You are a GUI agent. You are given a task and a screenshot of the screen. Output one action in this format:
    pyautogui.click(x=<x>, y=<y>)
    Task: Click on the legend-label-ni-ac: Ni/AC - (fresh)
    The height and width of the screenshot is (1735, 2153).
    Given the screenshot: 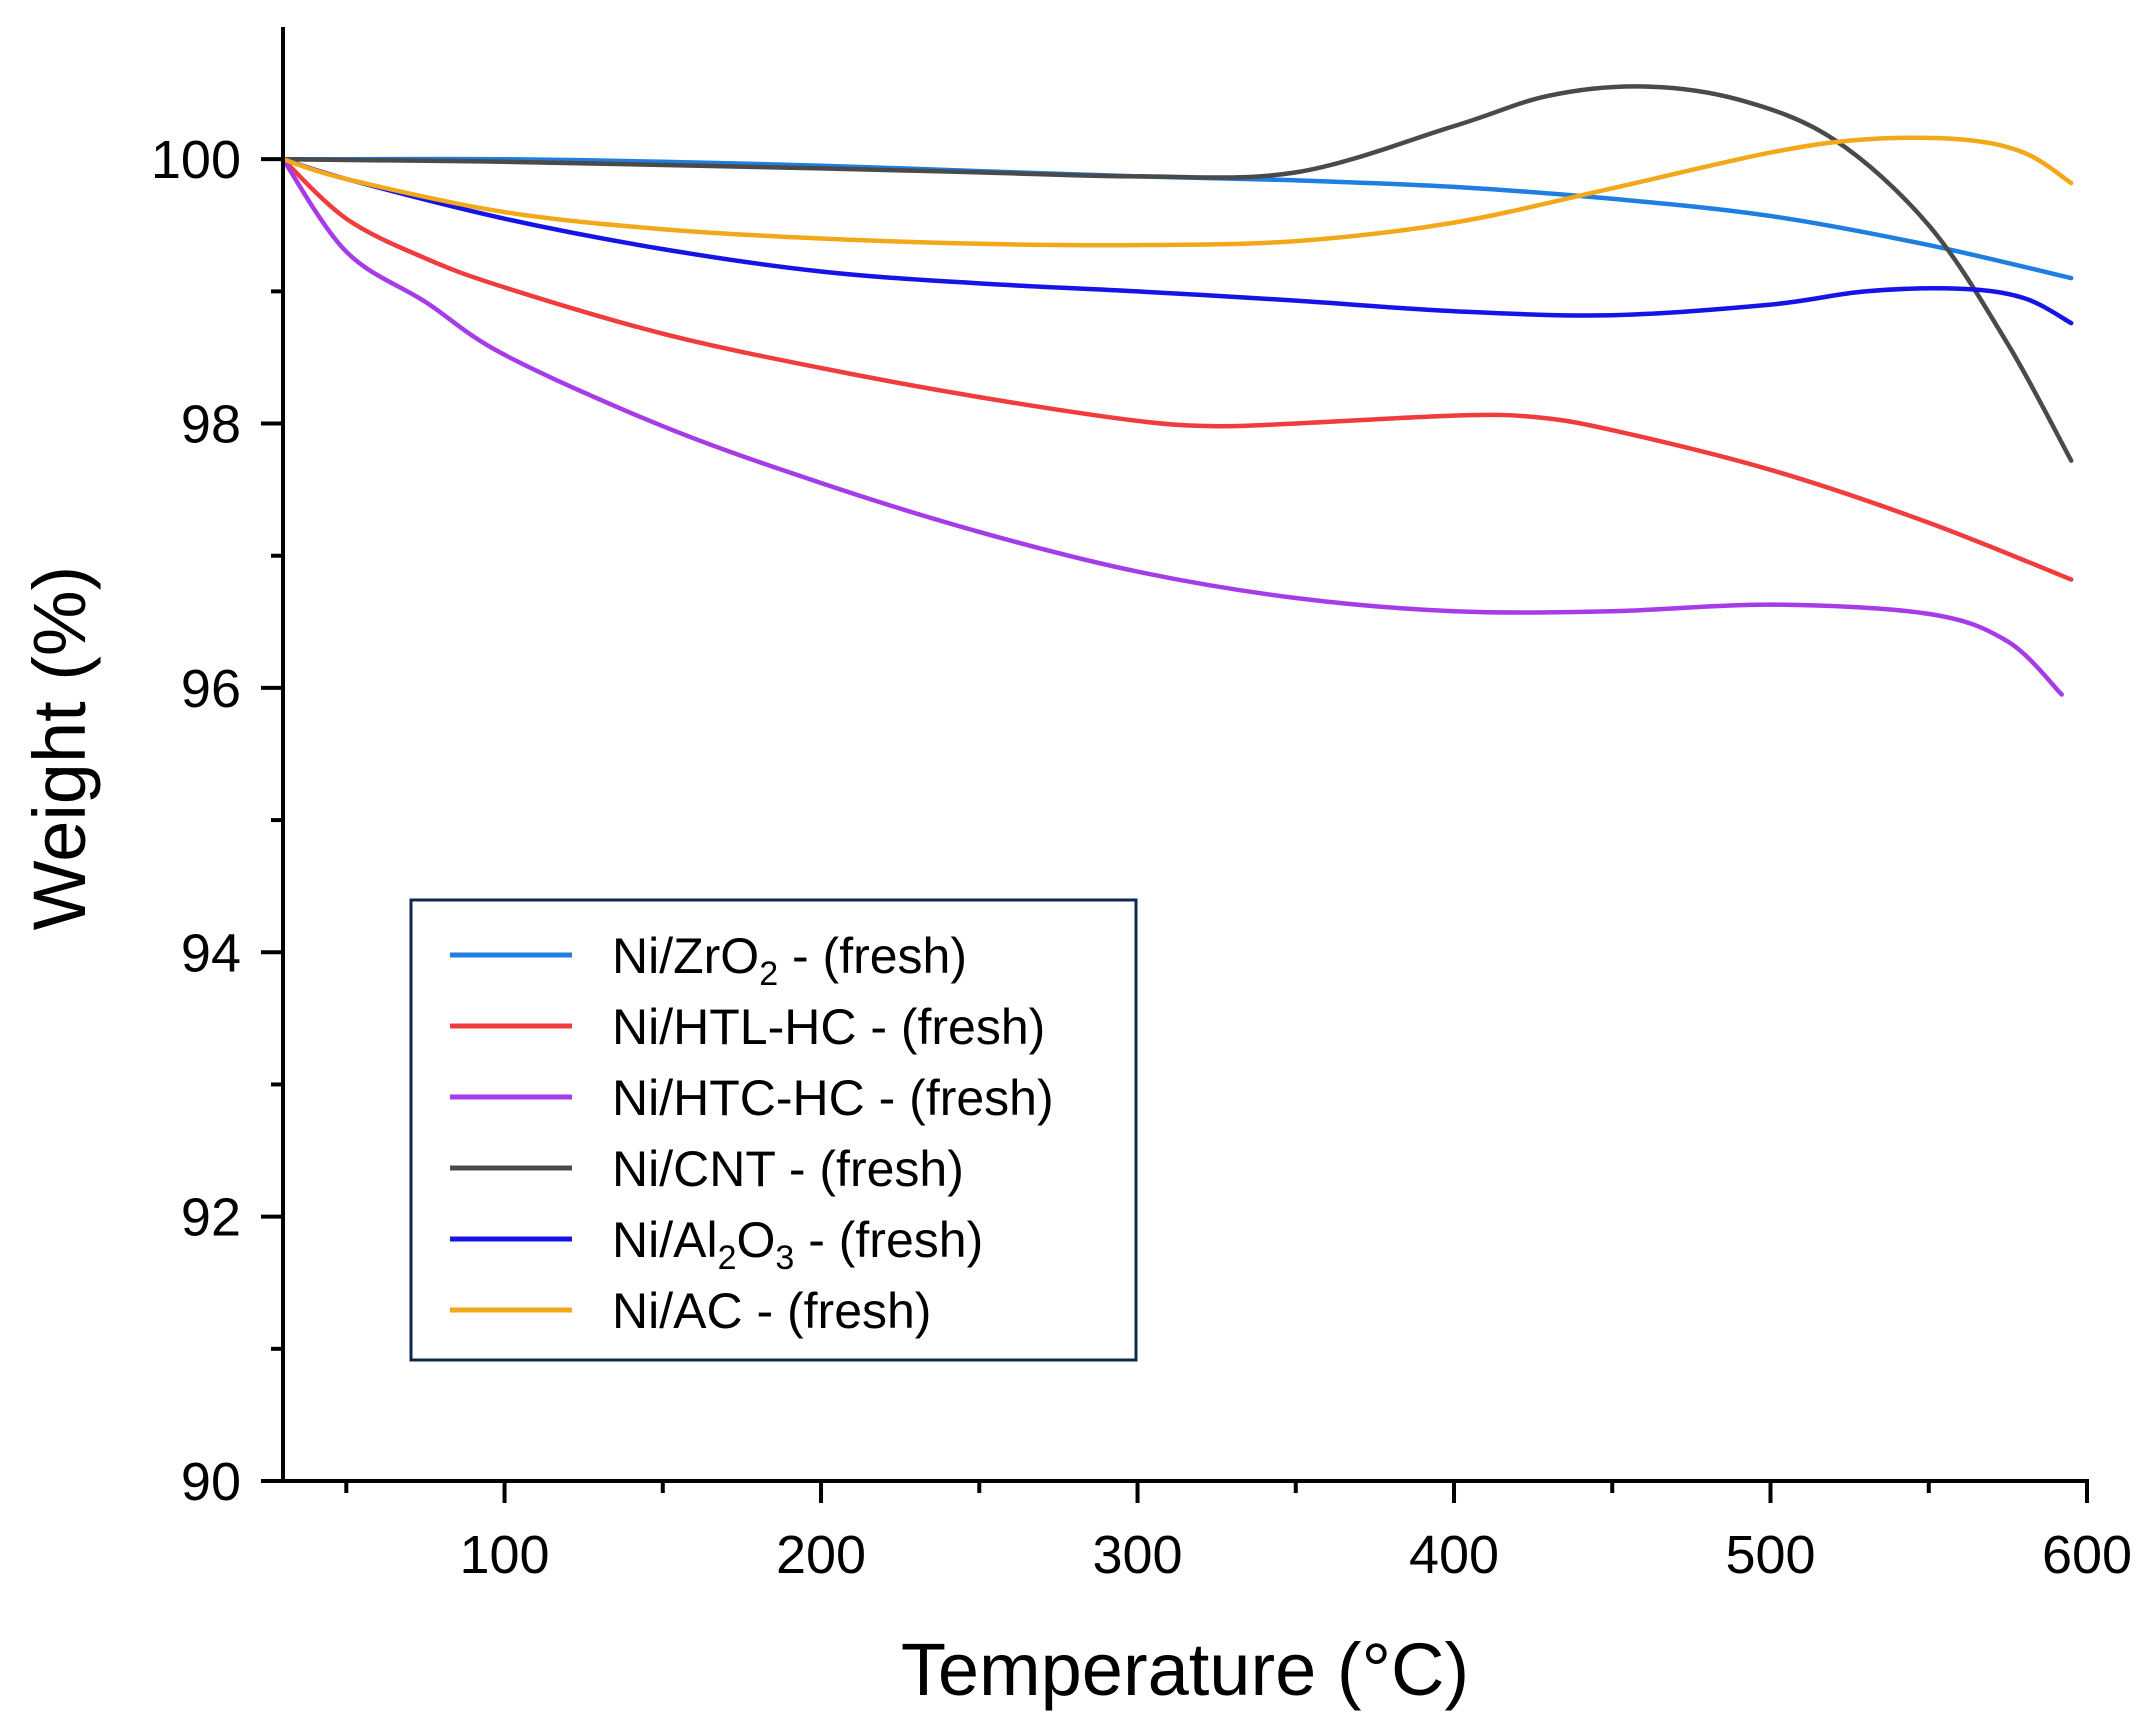 What is the action you would take?
    pyautogui.click(x=771, y=1311)
    